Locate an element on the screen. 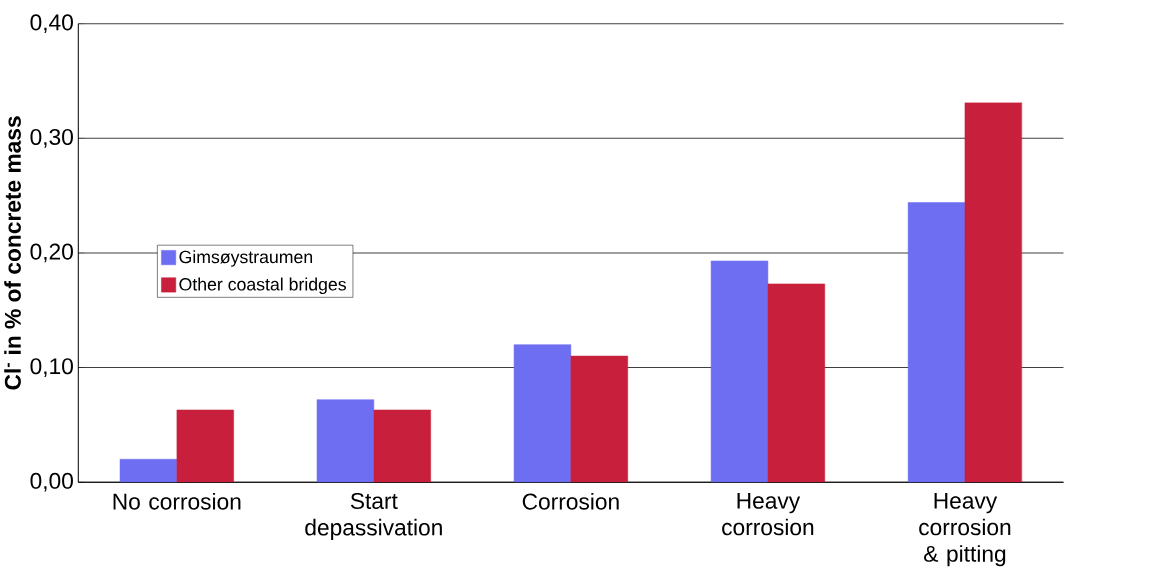 The image size is (1162, 571). x-tick-label: Heavy corrosion is located at coordinates (768, 514).